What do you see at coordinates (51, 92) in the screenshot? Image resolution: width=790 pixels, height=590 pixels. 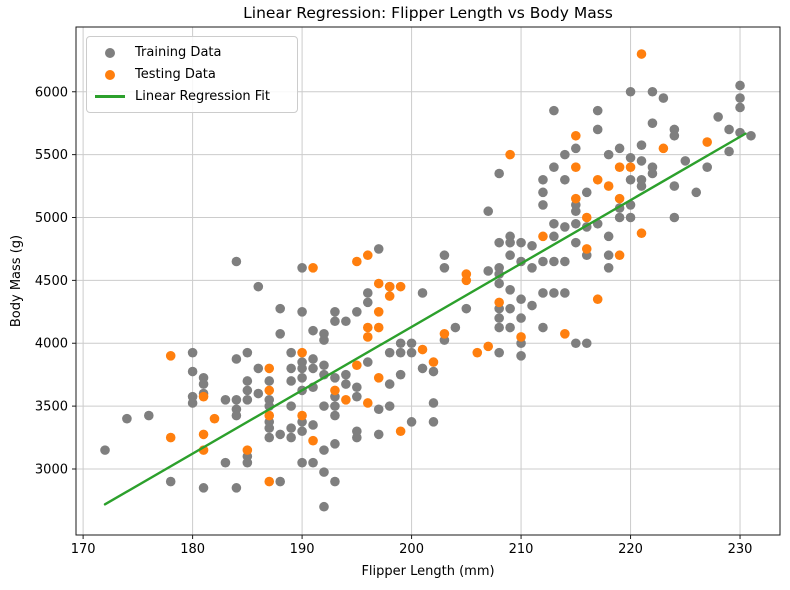 I see `svg-text: 6000` at bounding box center [51, 92].